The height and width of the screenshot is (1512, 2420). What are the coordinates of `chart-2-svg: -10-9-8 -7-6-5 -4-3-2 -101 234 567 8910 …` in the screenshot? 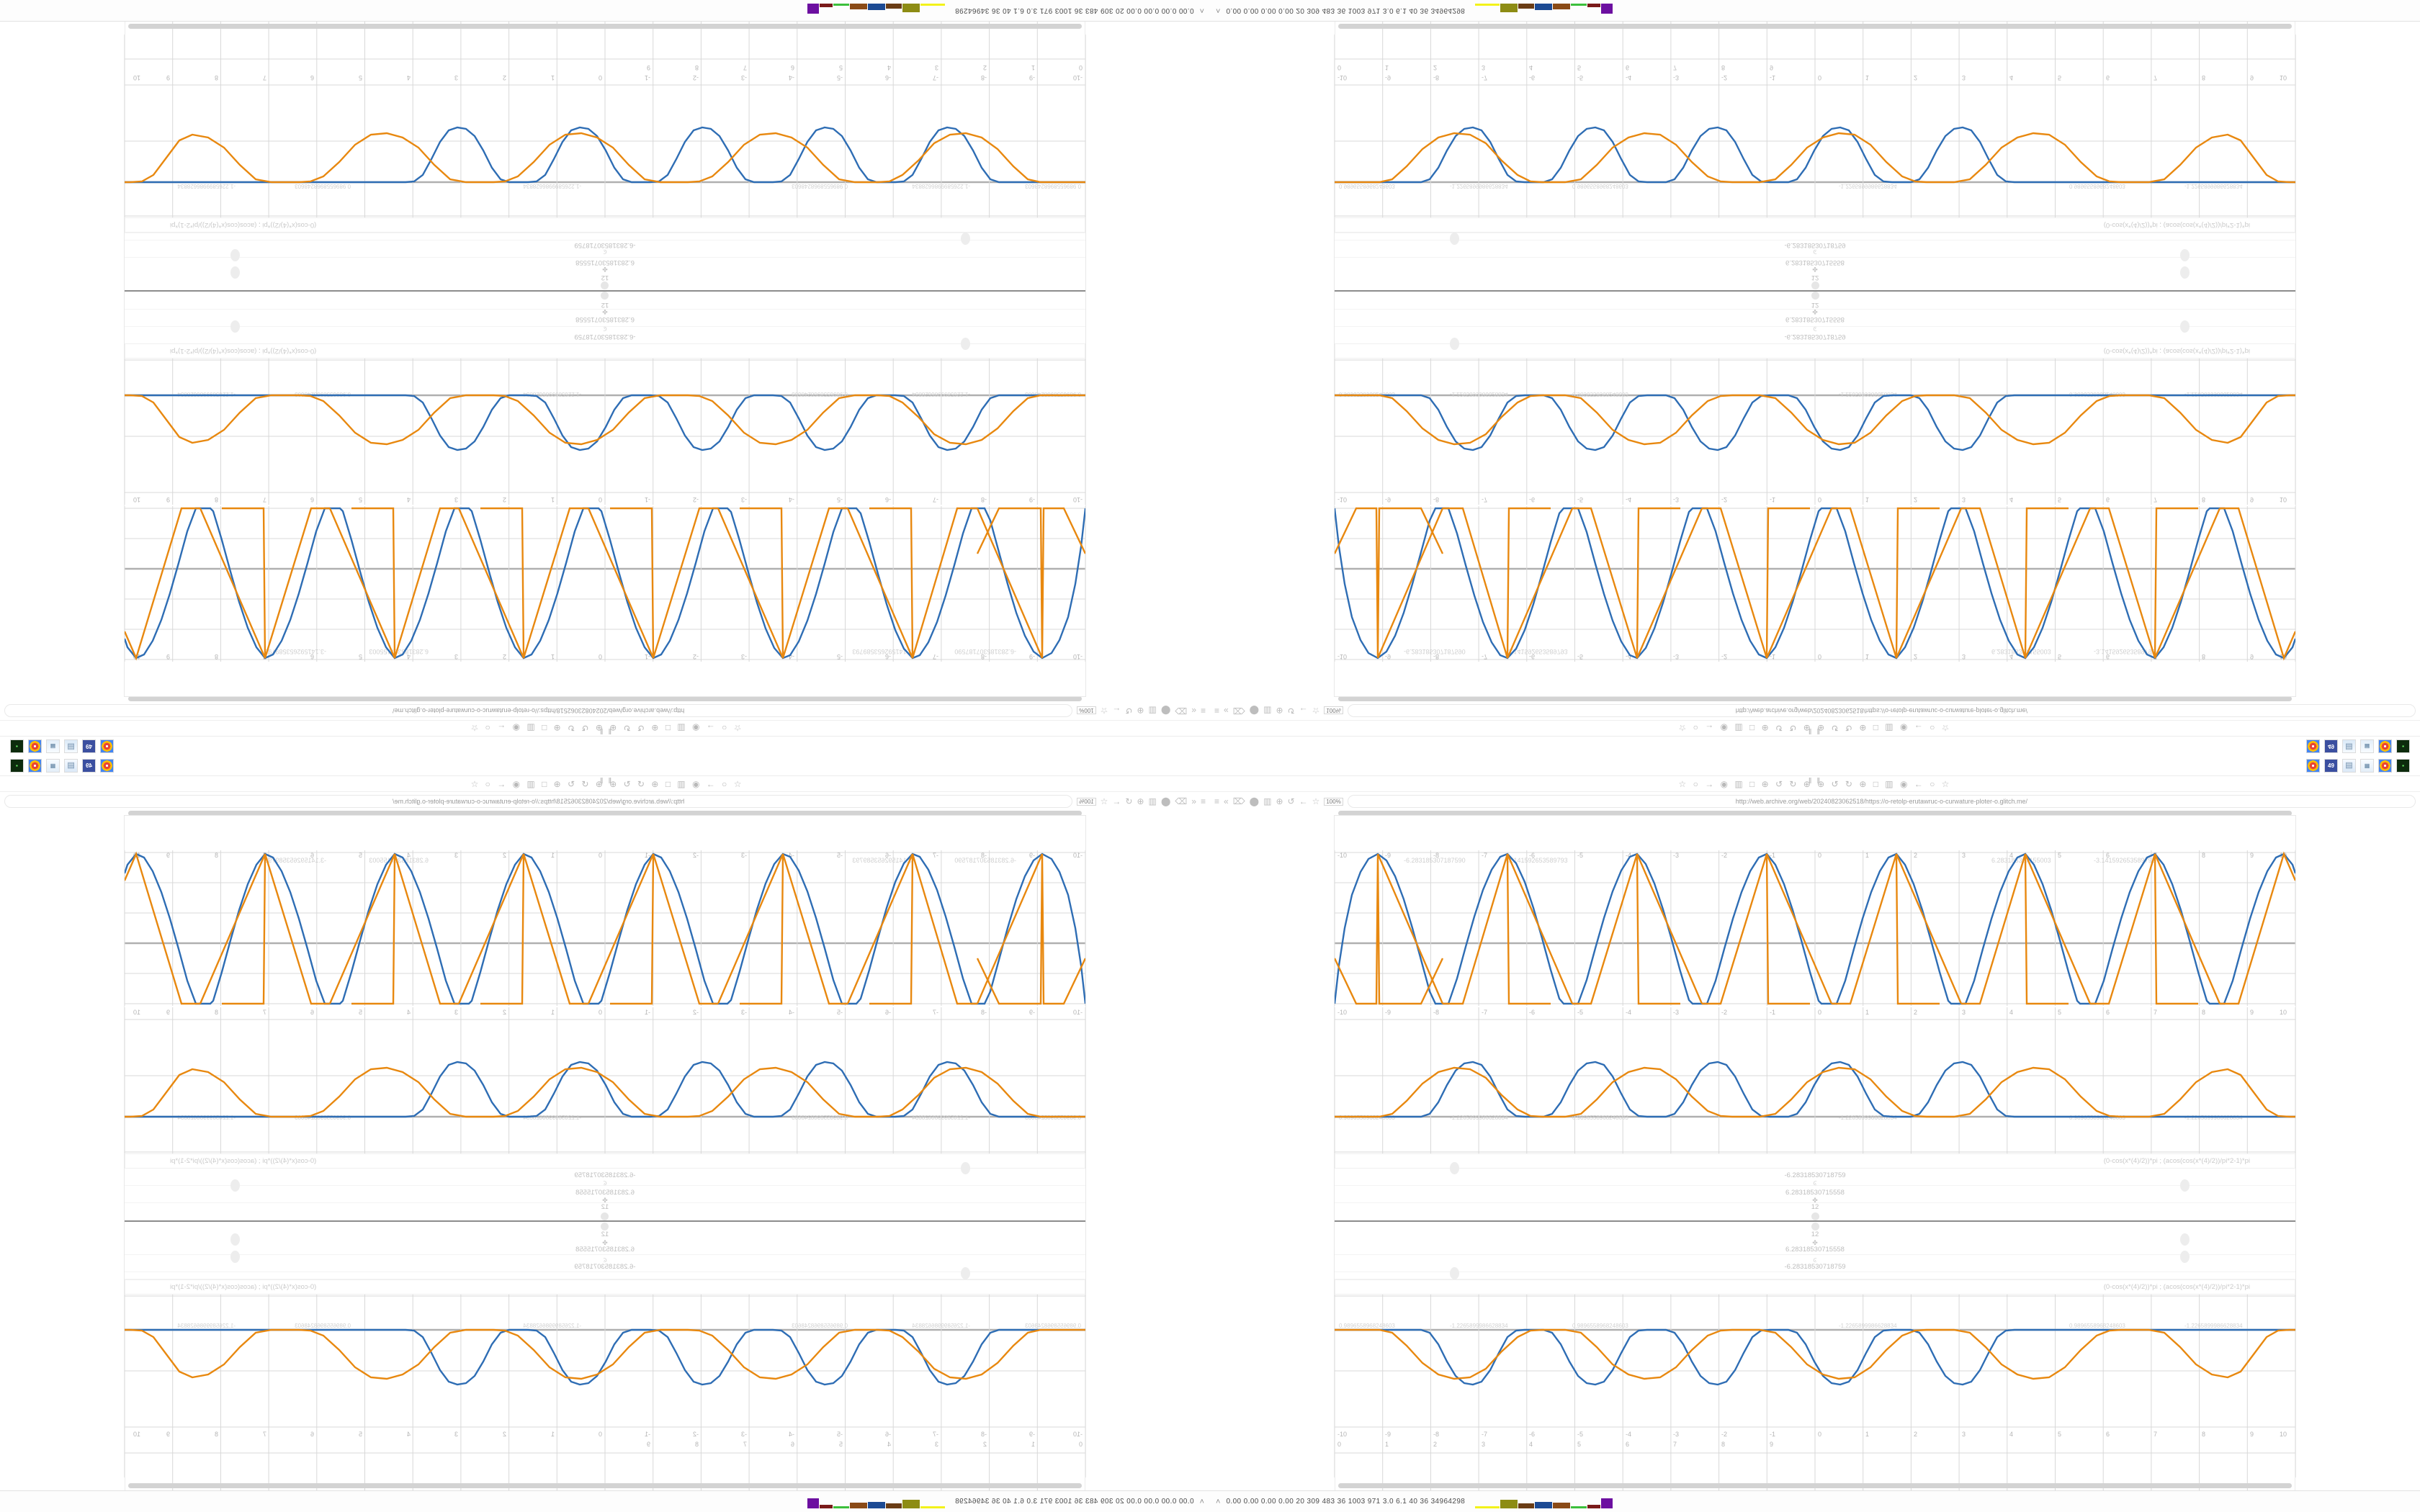 It's located at (605, 432).